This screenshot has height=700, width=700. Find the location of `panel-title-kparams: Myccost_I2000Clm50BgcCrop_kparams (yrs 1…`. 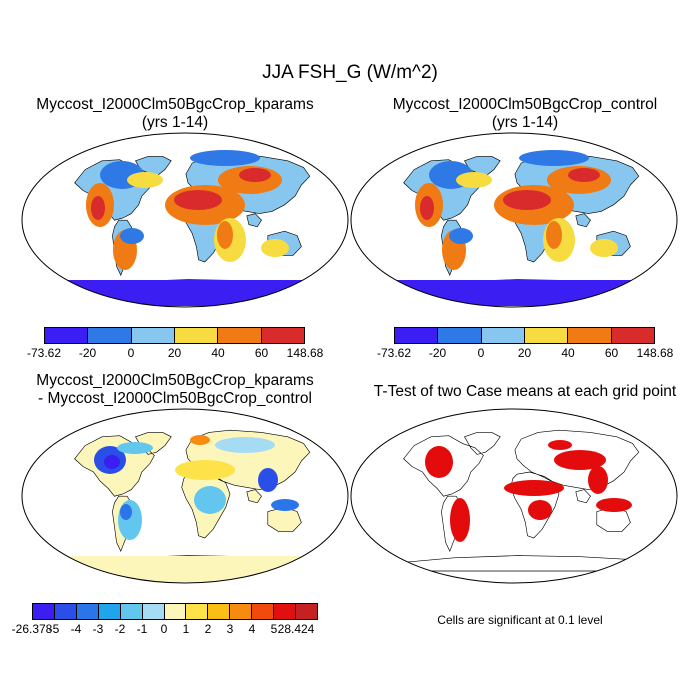

panel-title-kparams: Myccost_I2000Clm50BgcCrop_kparams (yrs 1… is located at coordinates (175, 114).